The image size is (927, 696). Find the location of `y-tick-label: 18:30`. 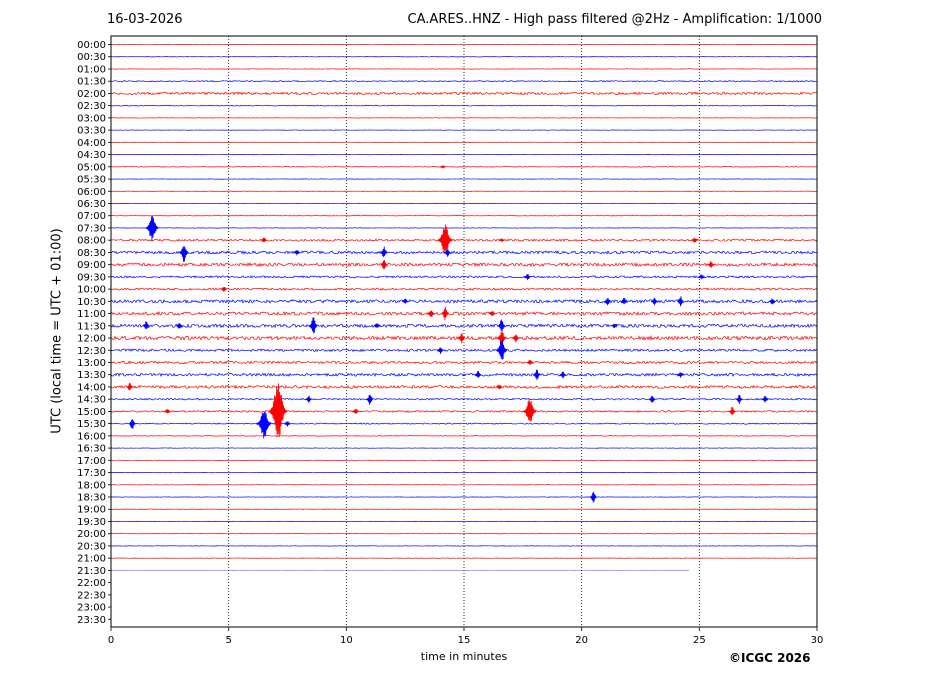

y-tick-label: 18:30 is located at coordinates (91, 498).